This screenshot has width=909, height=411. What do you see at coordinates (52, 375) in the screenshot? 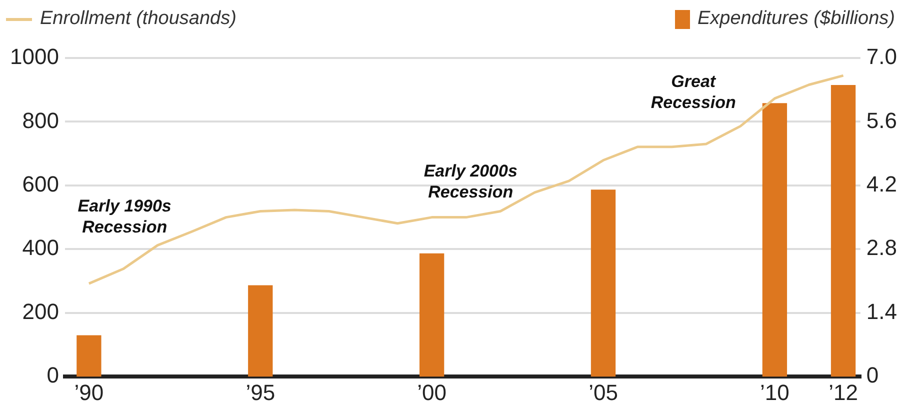
I see `y-tick-label: 0` at bounding box center [52, 375].